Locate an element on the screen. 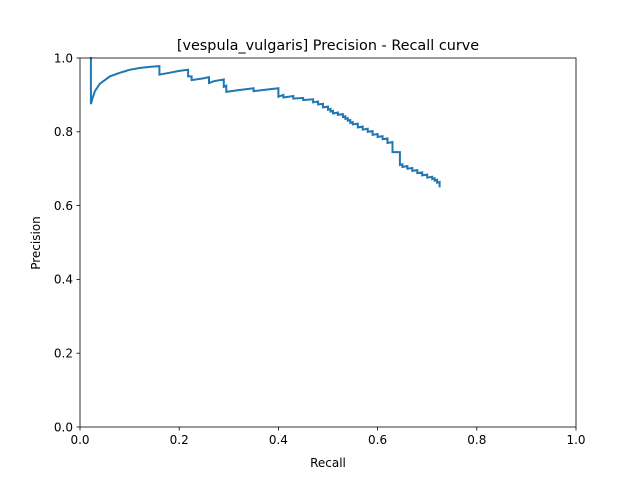  x-tick-label: 0.4 is located at coordinates (278, 440).